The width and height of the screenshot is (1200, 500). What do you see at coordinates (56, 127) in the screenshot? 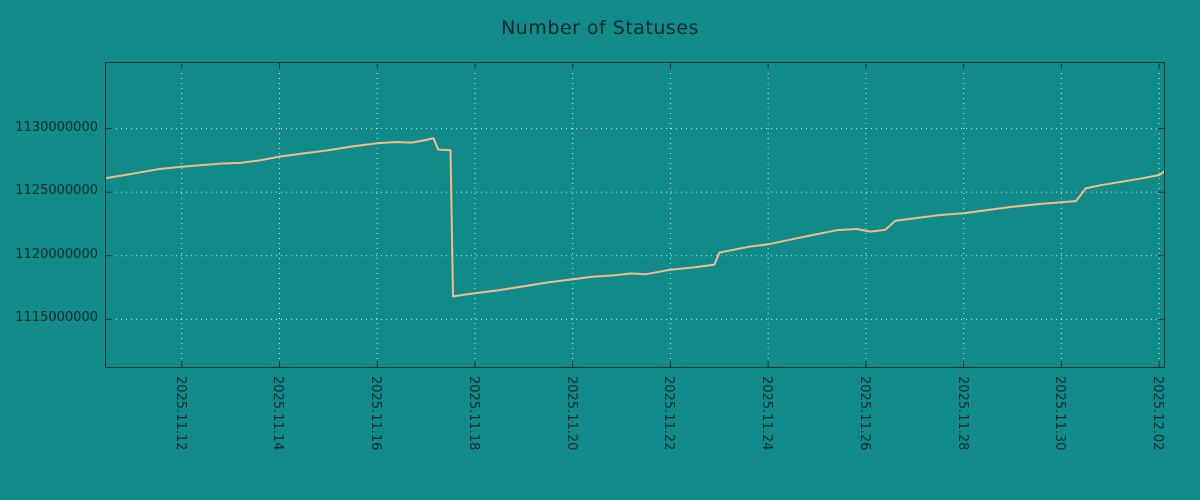
I see `y-axis-tick-label: 1130000000` at bounding box center [56, 127].